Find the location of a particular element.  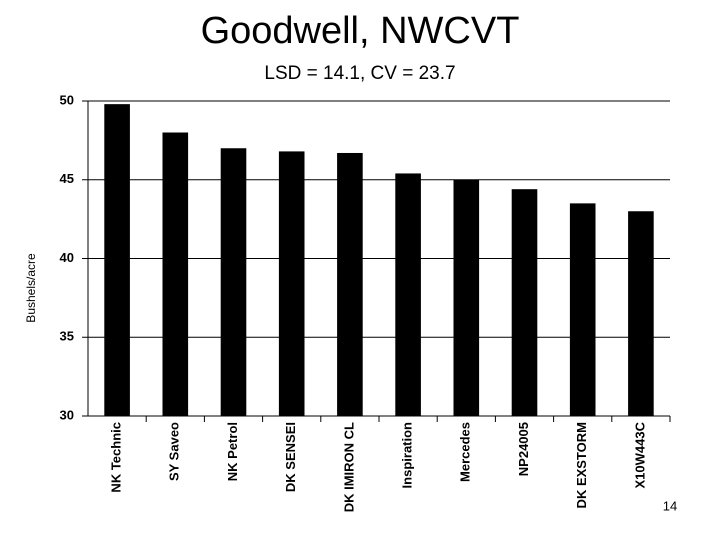

x-tick-label: X10W443C is located at coordinates (639, 454).